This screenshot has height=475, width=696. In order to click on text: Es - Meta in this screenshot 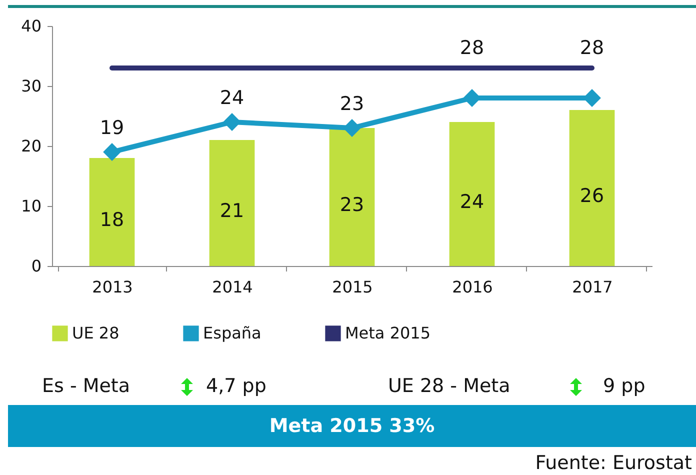, I will do `click(86, 386)`.